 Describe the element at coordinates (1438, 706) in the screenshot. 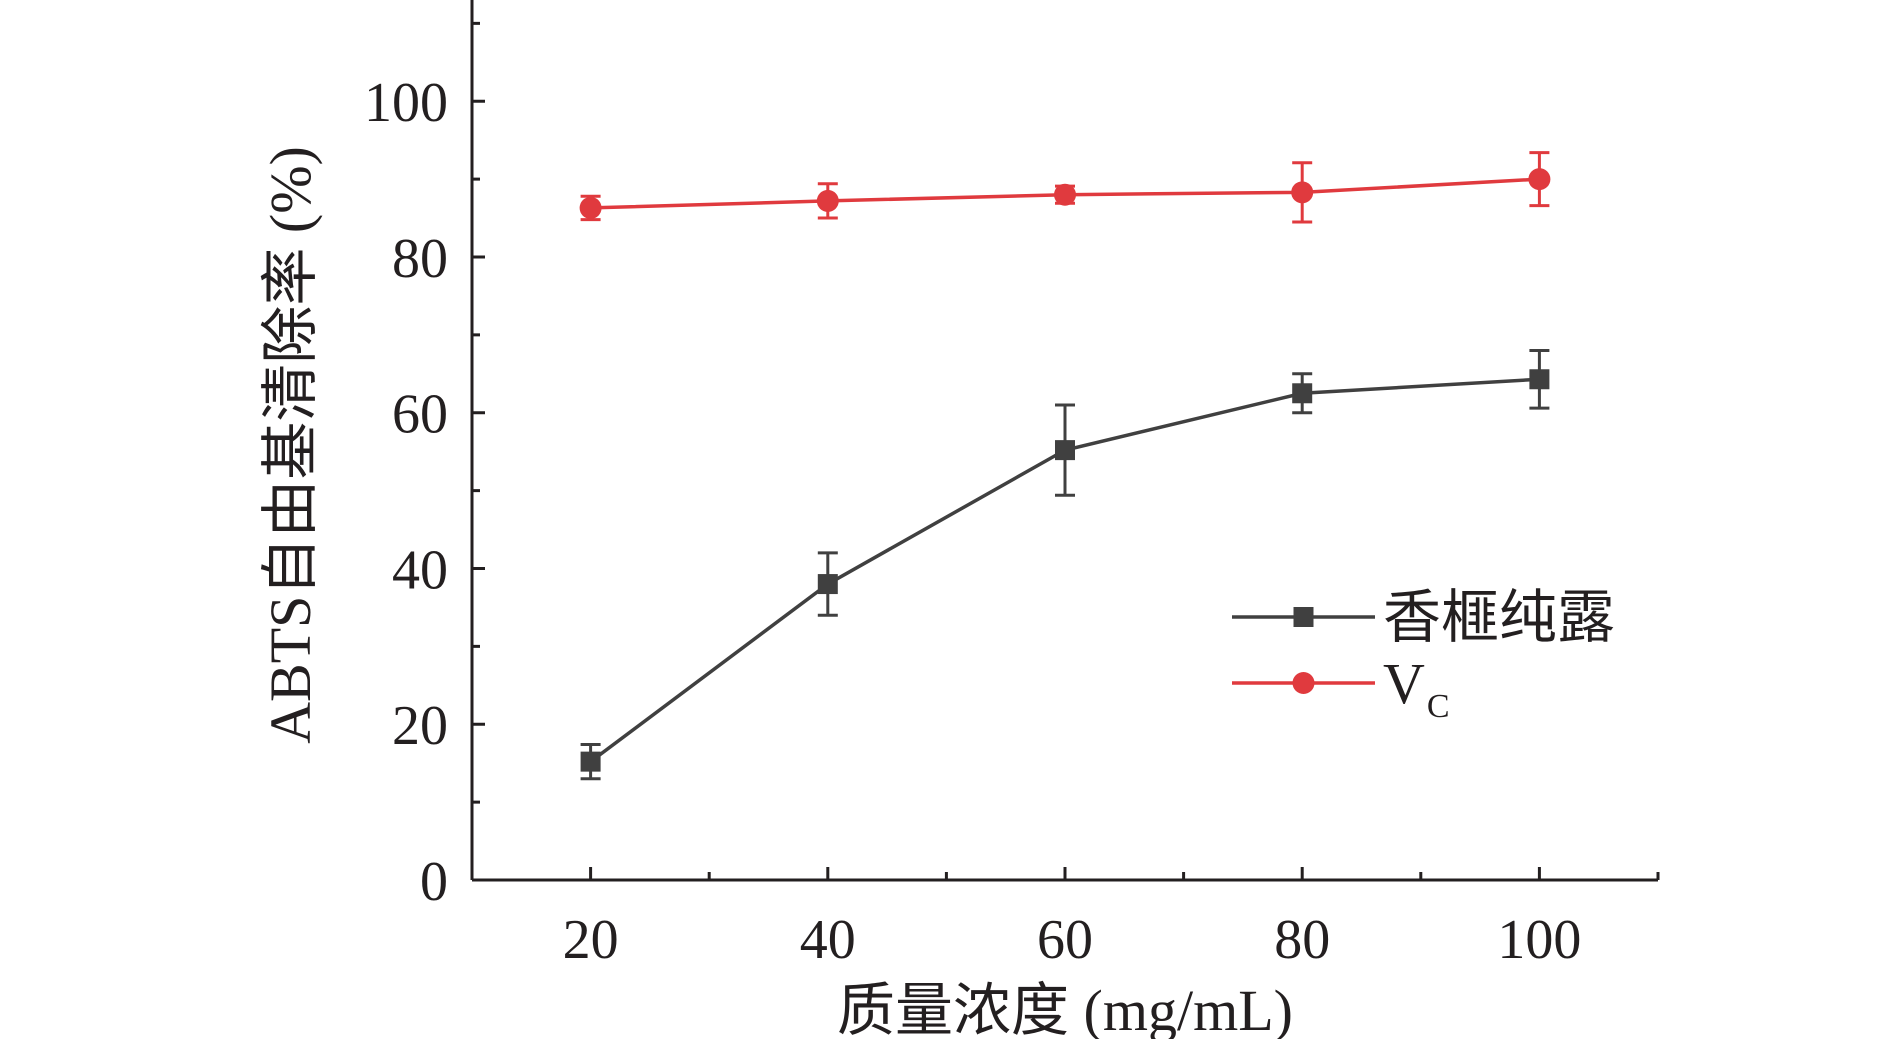

I see `legend-label-subscript: C` at that location.